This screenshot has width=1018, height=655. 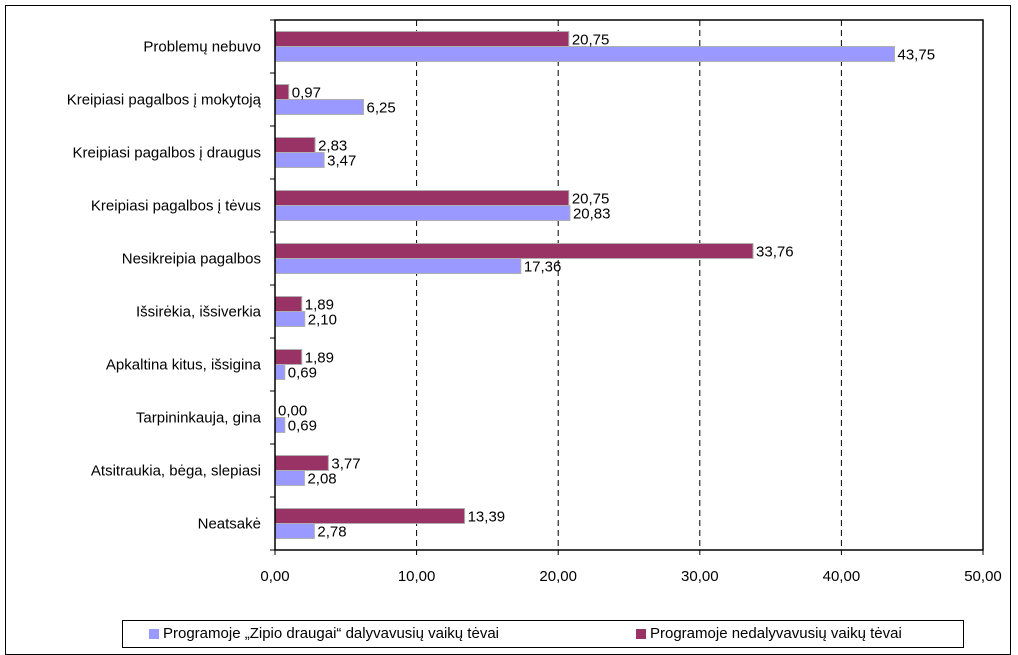 I want to click on data-label-zipio: 2,10, so click(x=322, y=320).